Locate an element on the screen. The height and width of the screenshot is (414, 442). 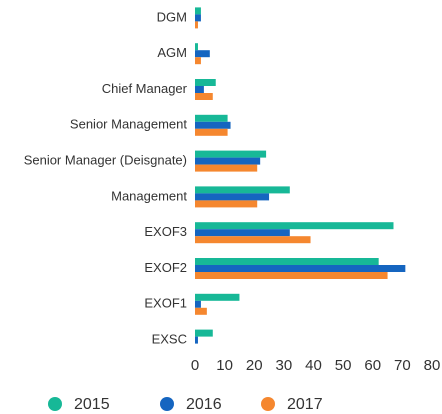
x-tick-label: 40 is located at coordinates (313, 365).